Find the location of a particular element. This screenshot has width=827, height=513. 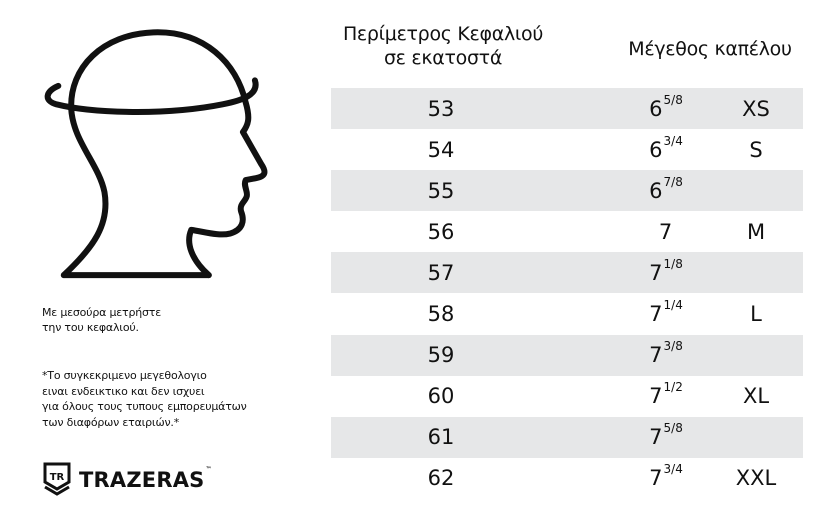

circumference-cell: 57 is located at coordinates (441, 272).